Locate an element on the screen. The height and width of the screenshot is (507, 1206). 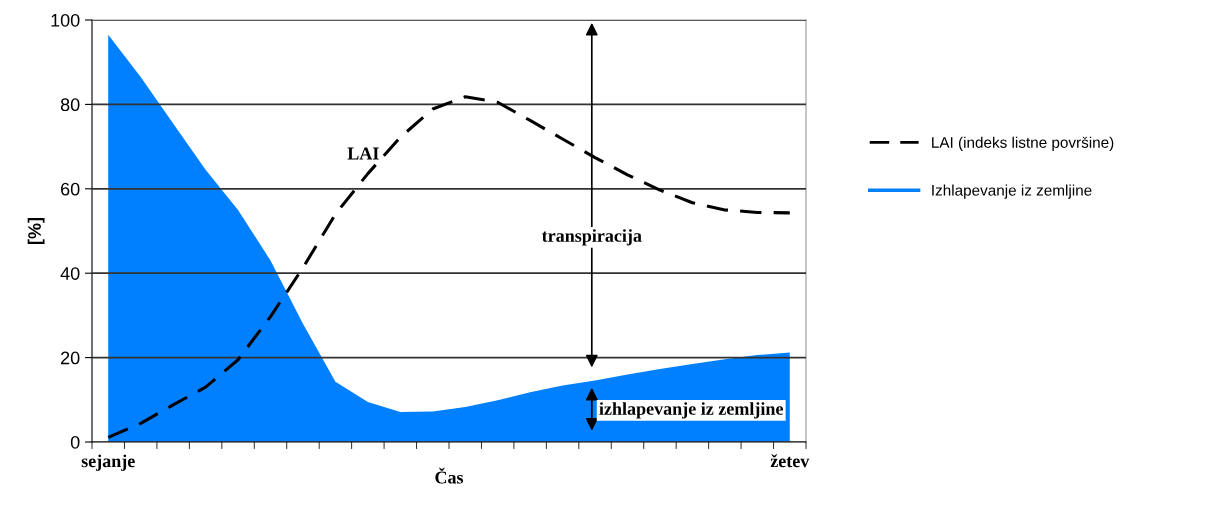
annotation: transpiracija is located at coordinates (591, 237).